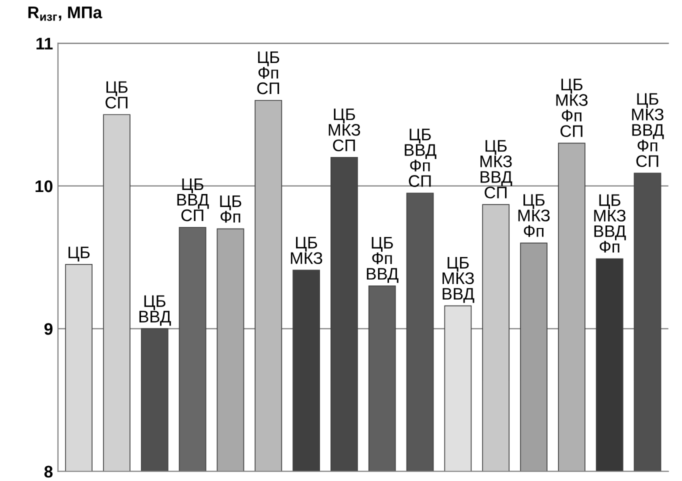  I want to click on y-tick-label: 9, so click(48, 329).